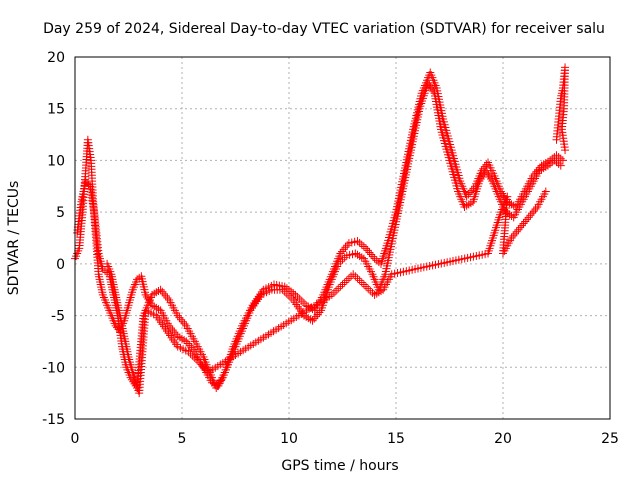 This screenshot has height=480, width=640. I want to click on x-tick-labels: 0 5 10 15 20 25, so click(345, 439).